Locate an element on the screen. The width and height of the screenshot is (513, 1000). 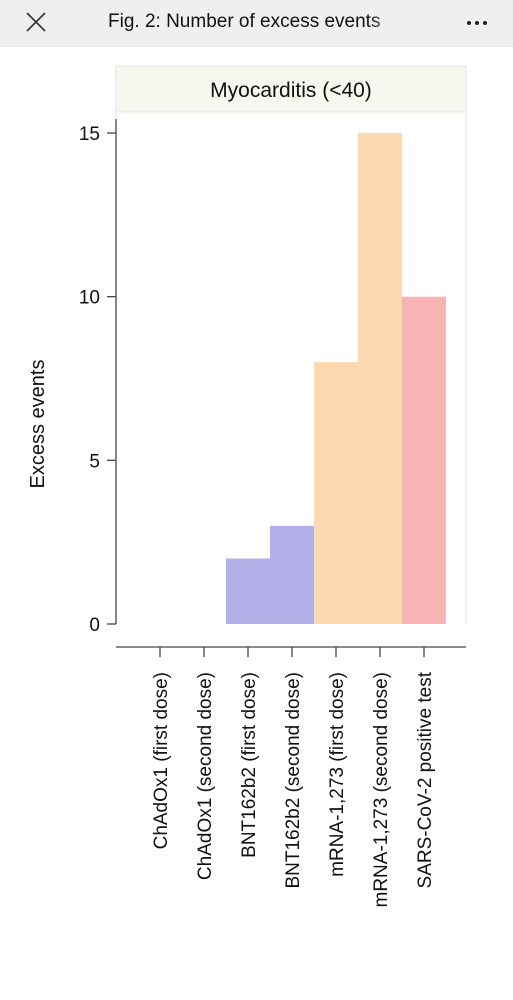
y-tick-label: 0 is located at coordinates (94, 625).